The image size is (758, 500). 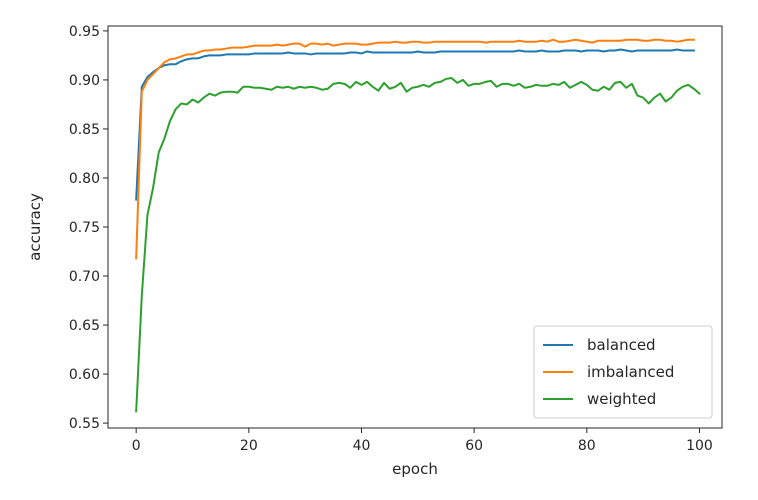 I want to click on x-axis-label: epoch, so click(x=415, y=469).